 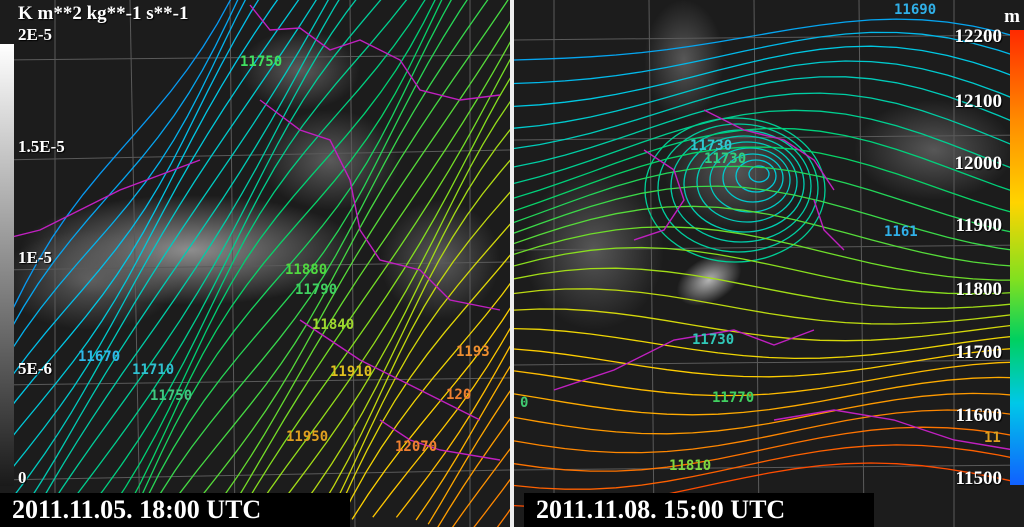 What do you see at coordinates (978, 415) in the screenshot?
I see `height-colorbar-label: 11600` at bounding box center [978, 415].